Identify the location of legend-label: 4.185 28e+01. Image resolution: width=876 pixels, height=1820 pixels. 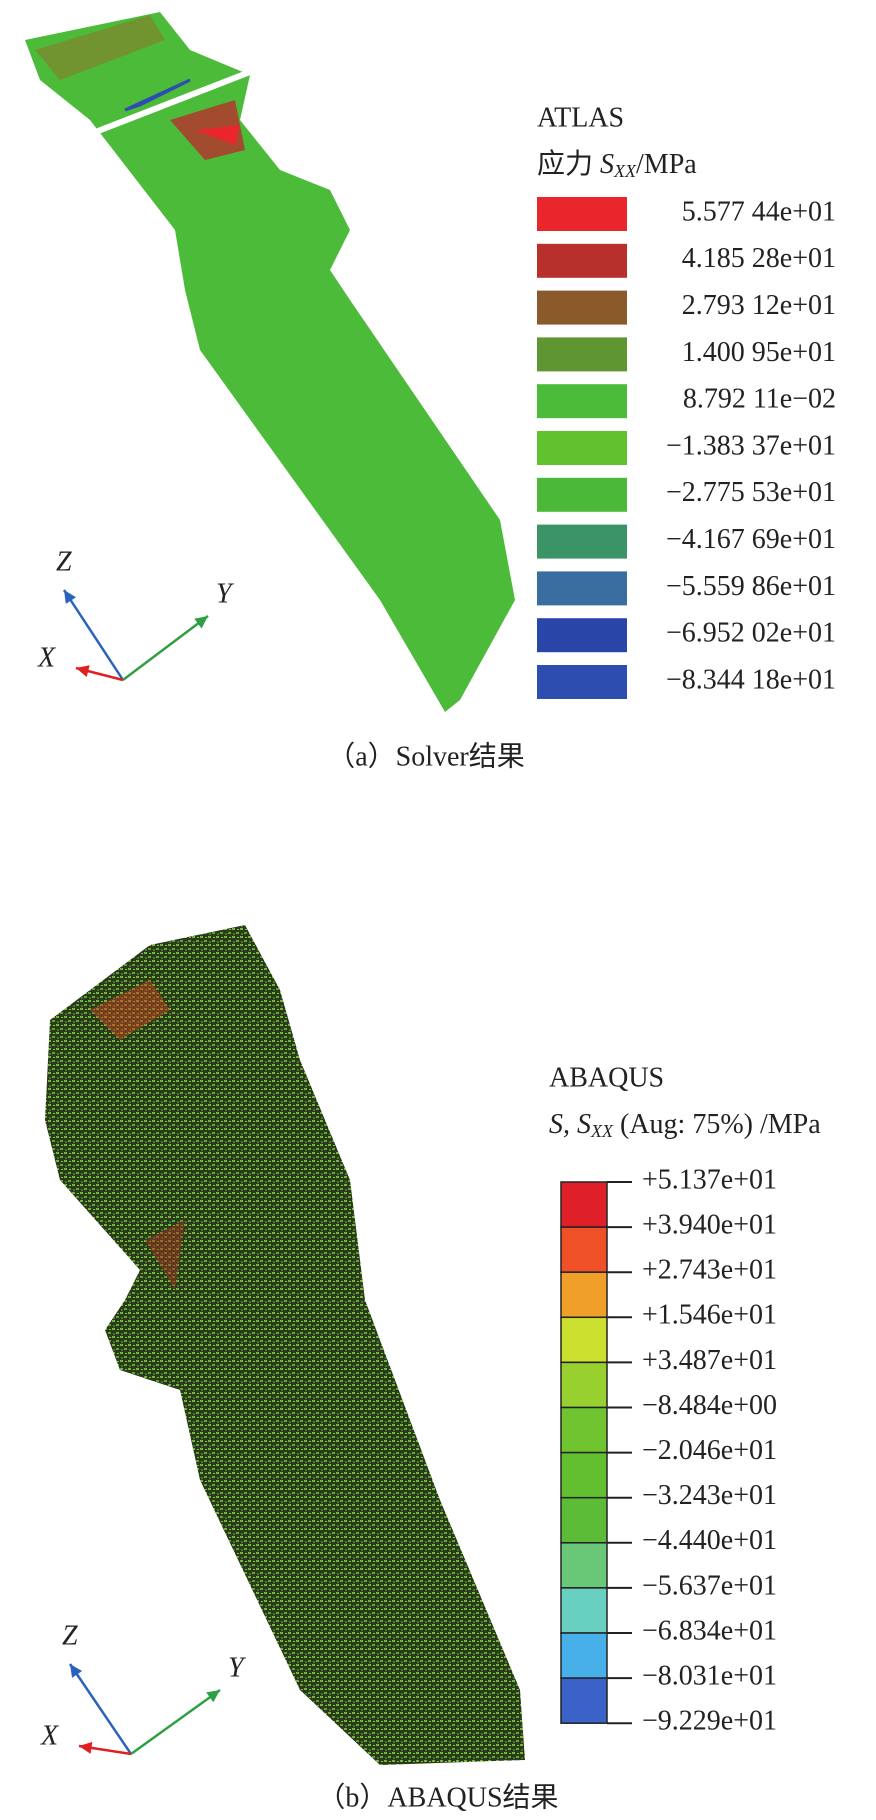
(759, 258).